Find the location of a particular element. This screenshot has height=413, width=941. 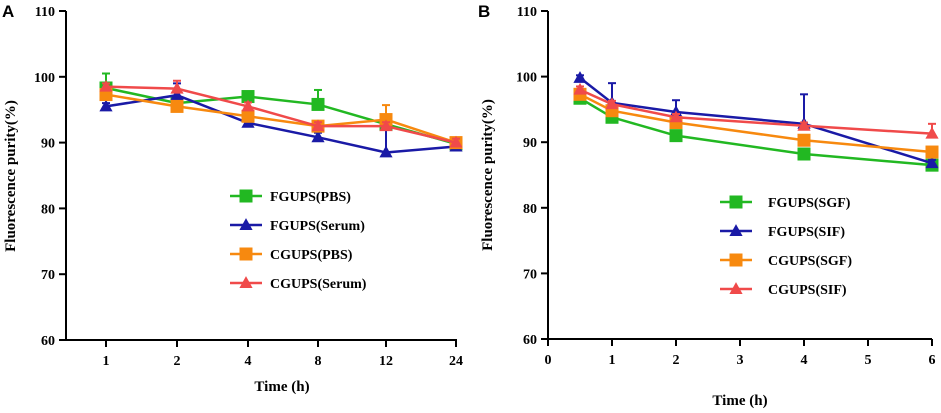

legend-label: CGUPS(PBS) is located at coordinates (311, 255).